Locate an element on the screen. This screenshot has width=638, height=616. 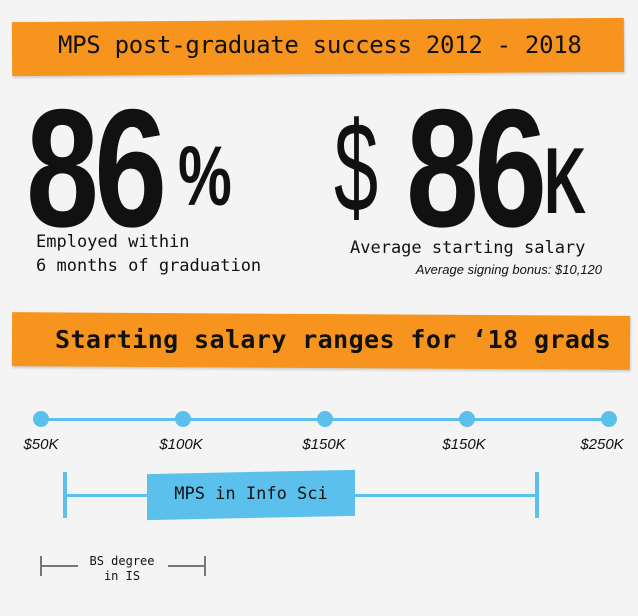
mps-range-end-cap is located at coordinates (537, 495).